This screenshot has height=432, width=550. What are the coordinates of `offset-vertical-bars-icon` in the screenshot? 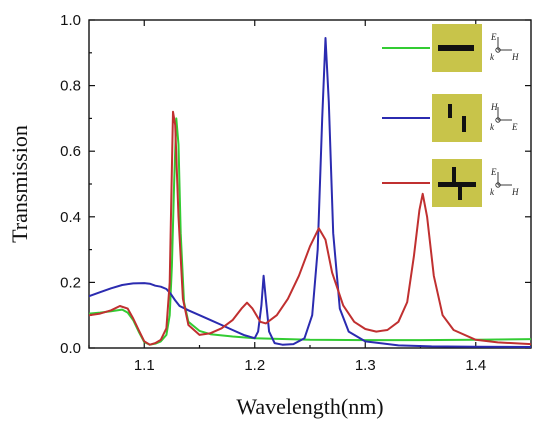 It's located at (457, 118).